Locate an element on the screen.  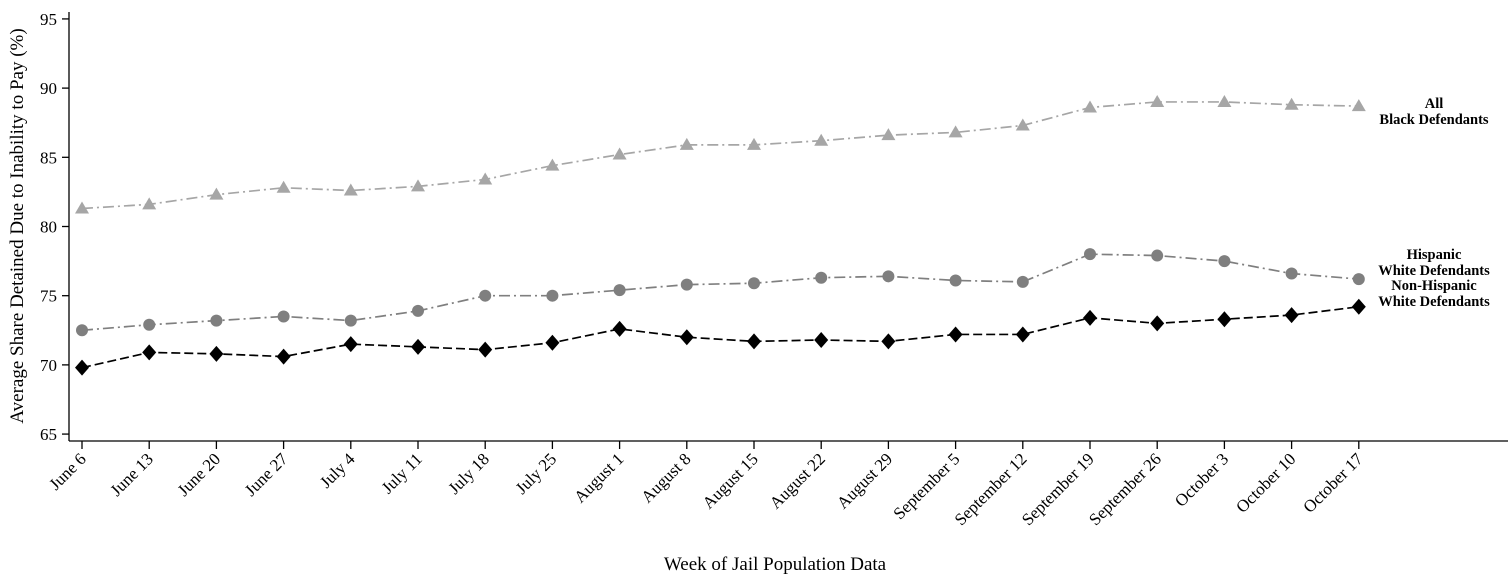
series-label-line: All is located at coordinates (1434, 104).